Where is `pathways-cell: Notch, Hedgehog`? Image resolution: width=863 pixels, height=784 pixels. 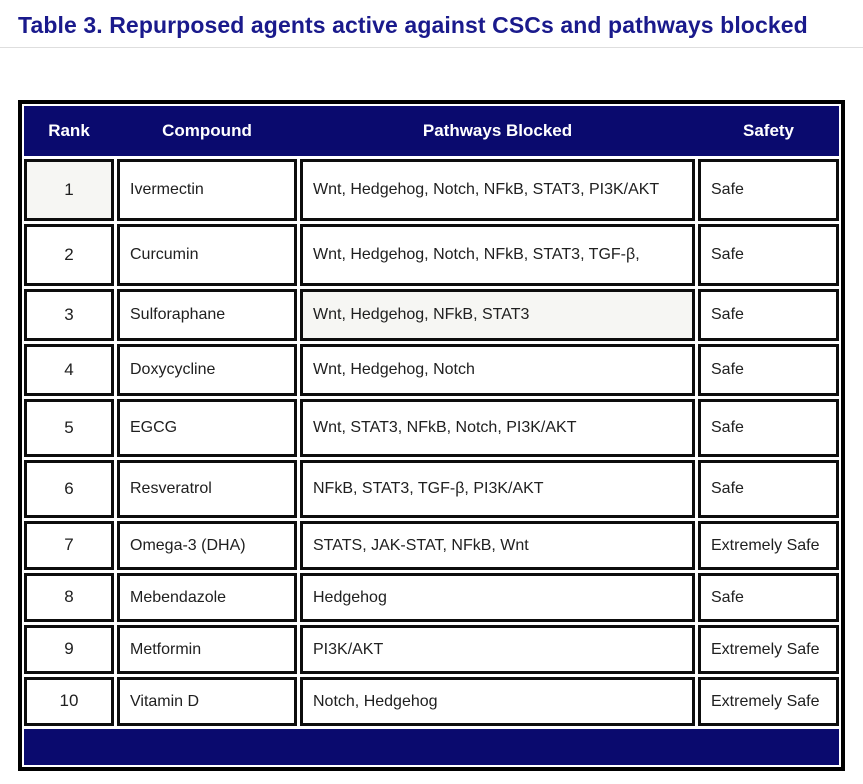 pathways-cell: Notch, Hedgehog is located at coordinates (497, 701).